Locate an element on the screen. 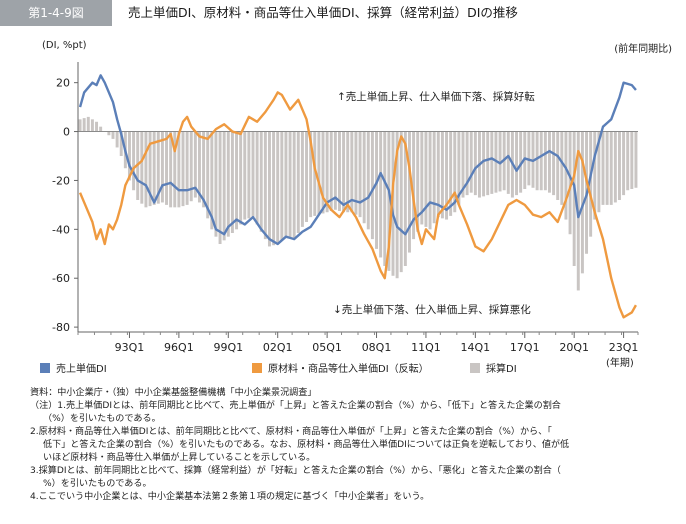 The image size is (686, 524). y-tick-label: 20 is located at coordinates (63, 83).